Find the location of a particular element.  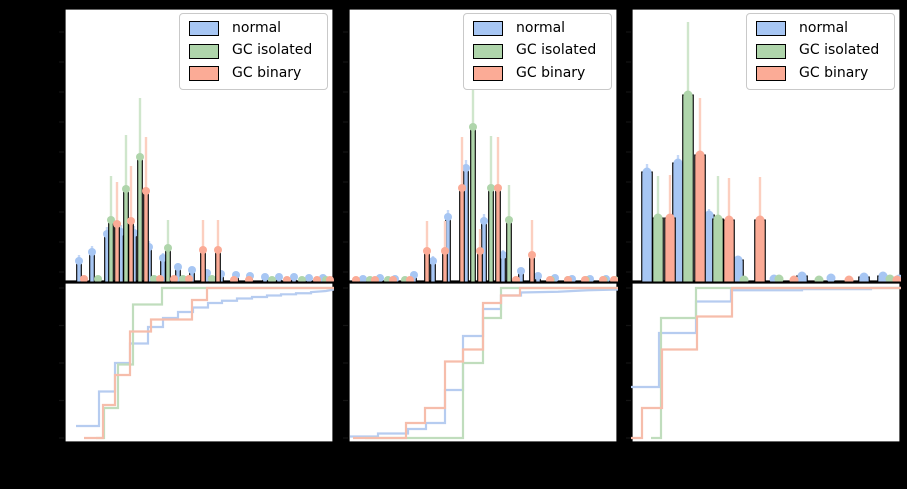

legend-box-2: normal GC isolated GC binary is located at coordinates (537, 52).